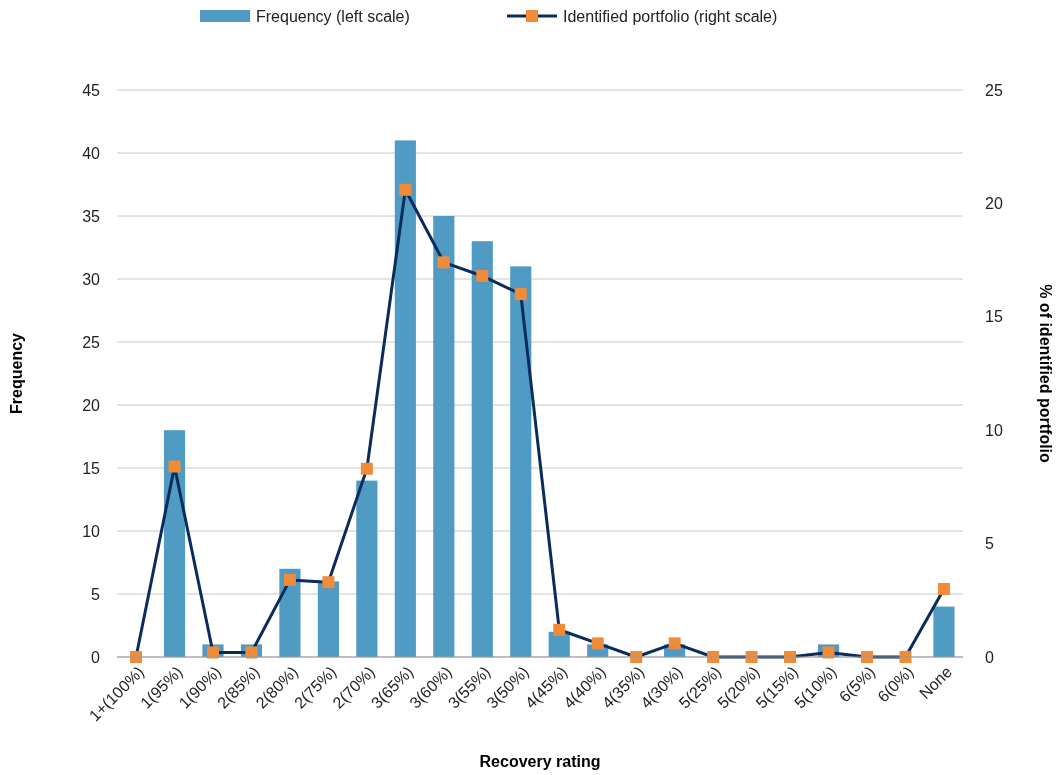 This screenshot has height=775, width=1056. What do you see at coordinates (670, 16) in the screenshot?
I see `legend-label: Identified portfolio (right scale)` at bounding box center [670, 16].